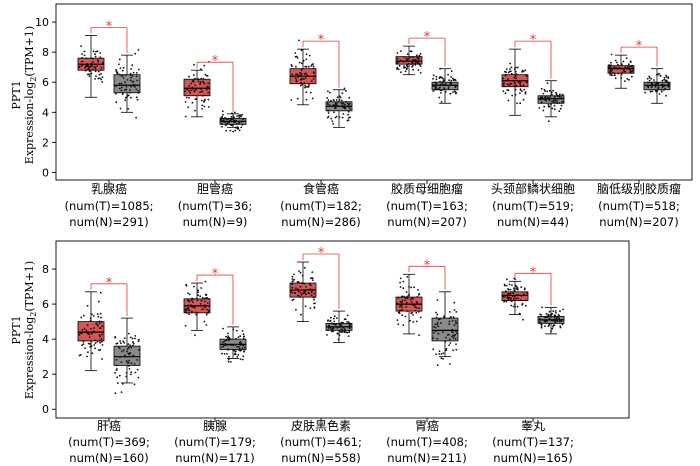  What do you see at coordinates (639, 134) in the screenshot?
I see `group-6: 脑低级别胶质瘤 (num(T)=518; num(N)=207) *` at bounding box center [639, 134].